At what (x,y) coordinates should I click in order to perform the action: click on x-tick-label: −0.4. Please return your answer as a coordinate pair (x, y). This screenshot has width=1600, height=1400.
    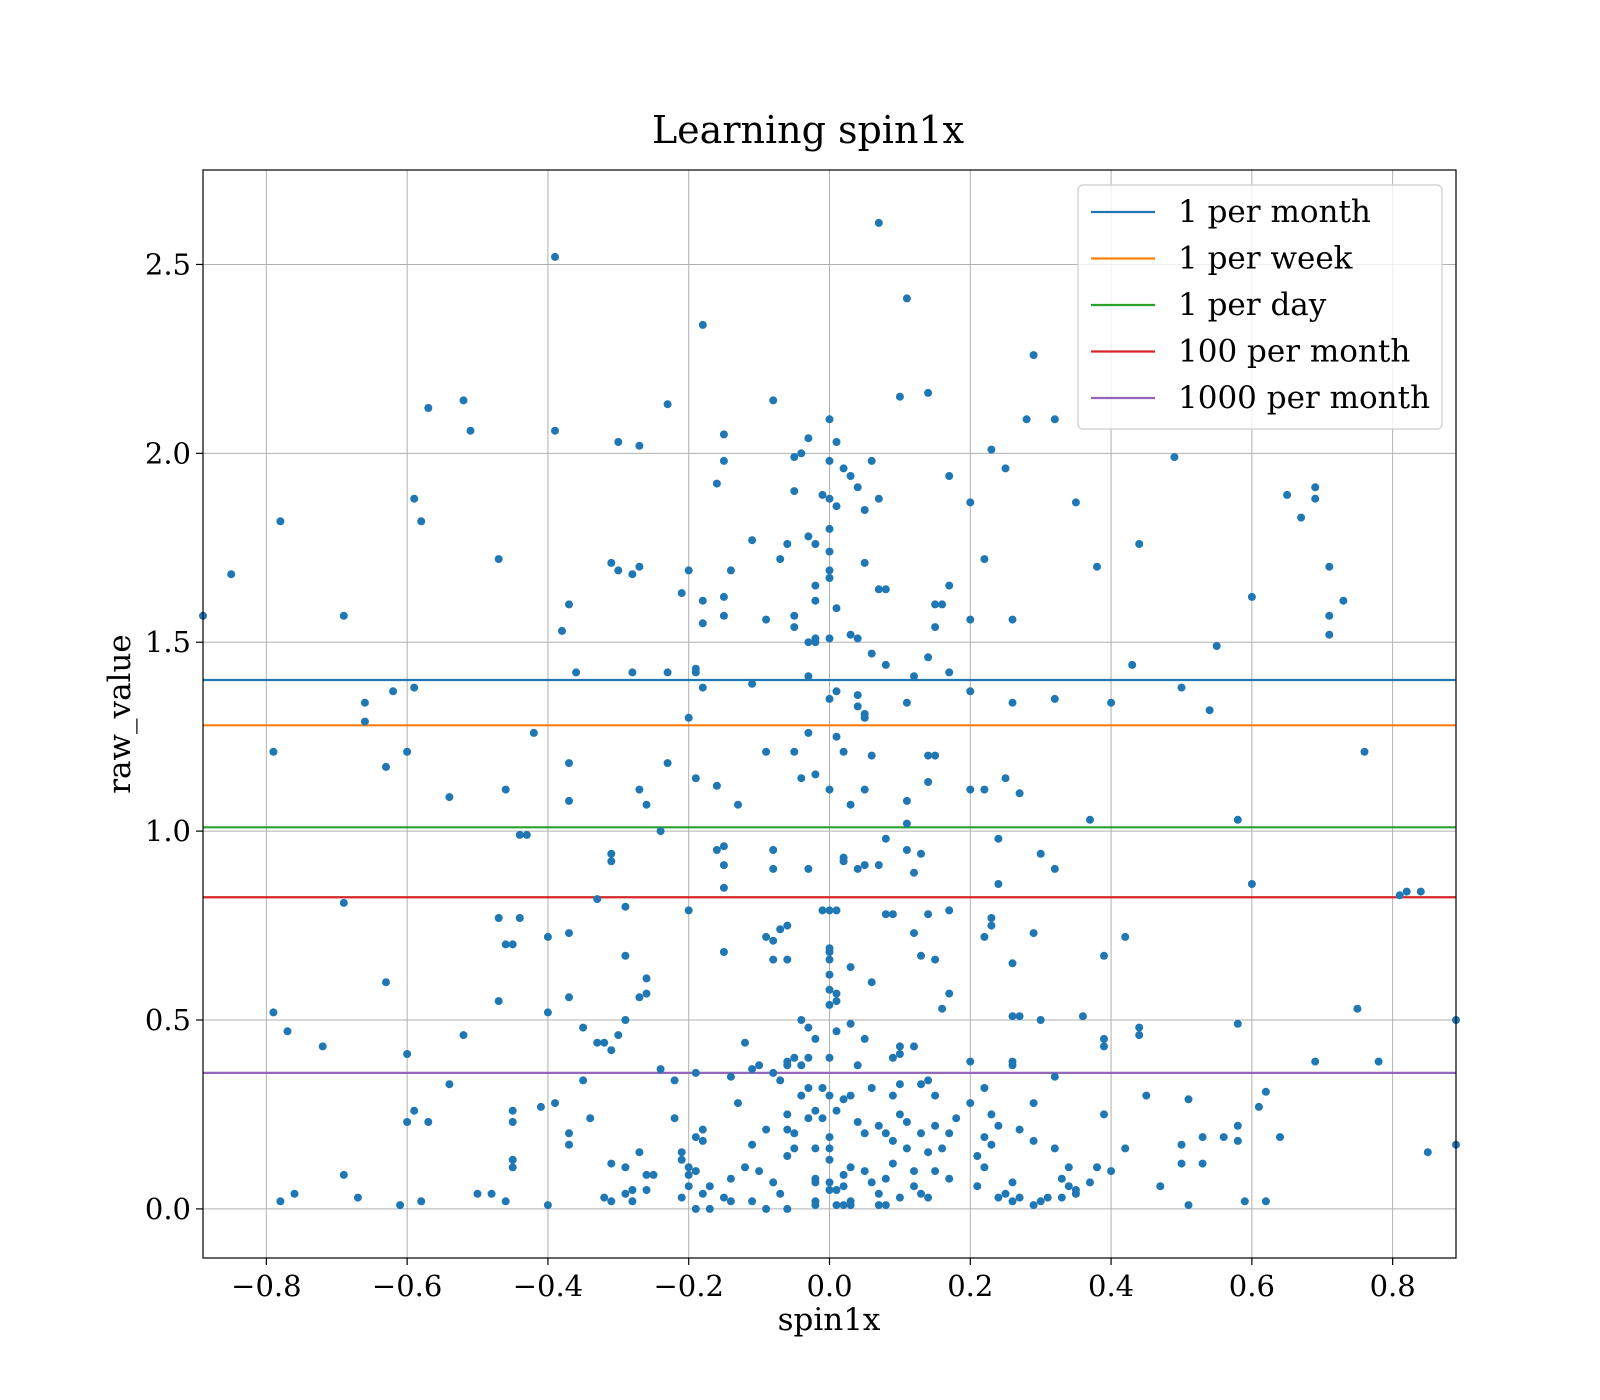
    Looking at the image, I should click on (548, 1286).